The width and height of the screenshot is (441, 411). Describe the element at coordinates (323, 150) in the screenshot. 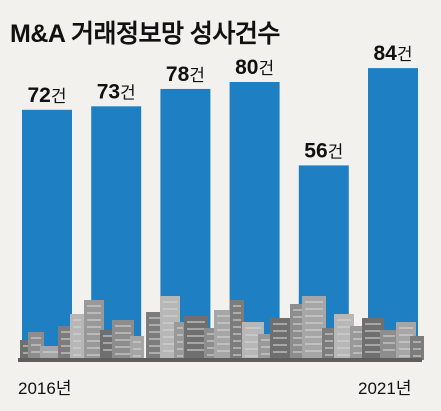

I see `bar-value-label: 56건` at that location.